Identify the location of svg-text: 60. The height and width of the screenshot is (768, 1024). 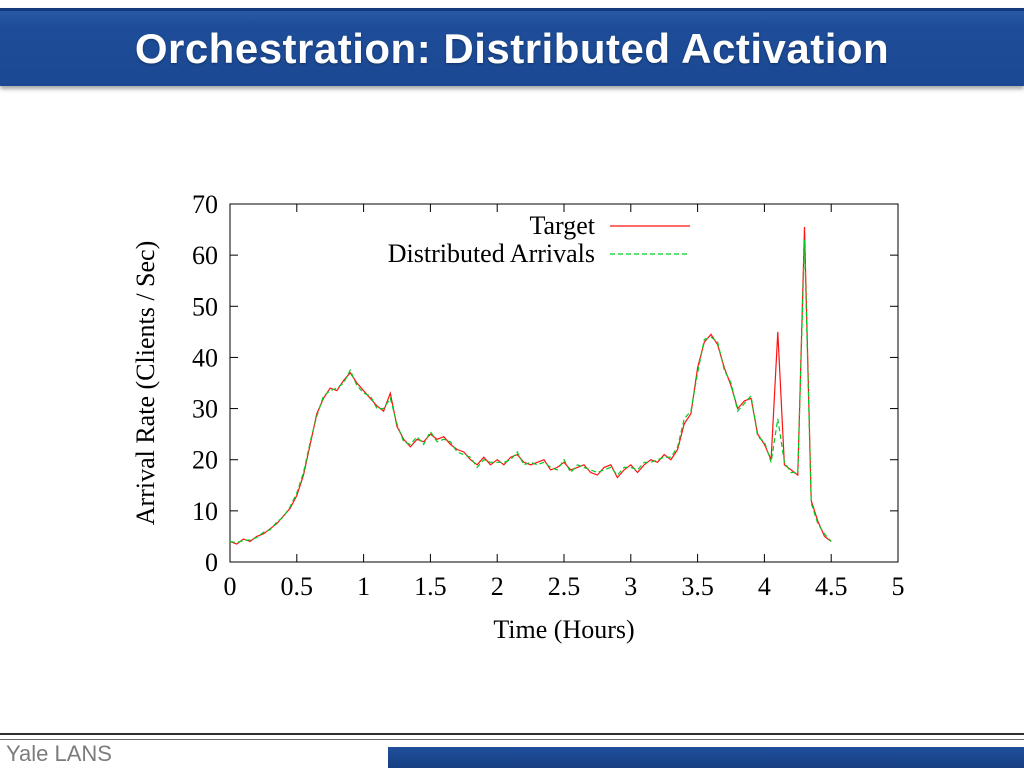
(205, 255).